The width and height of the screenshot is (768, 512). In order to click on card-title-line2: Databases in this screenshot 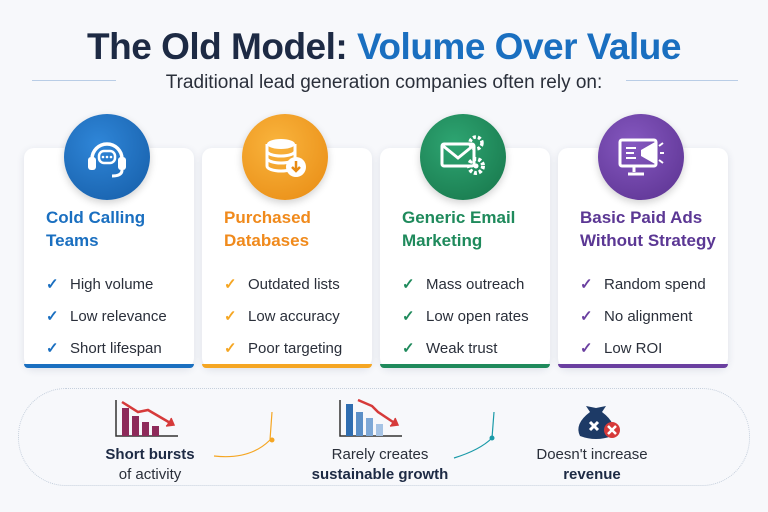, I will do `click(267, 240)`.